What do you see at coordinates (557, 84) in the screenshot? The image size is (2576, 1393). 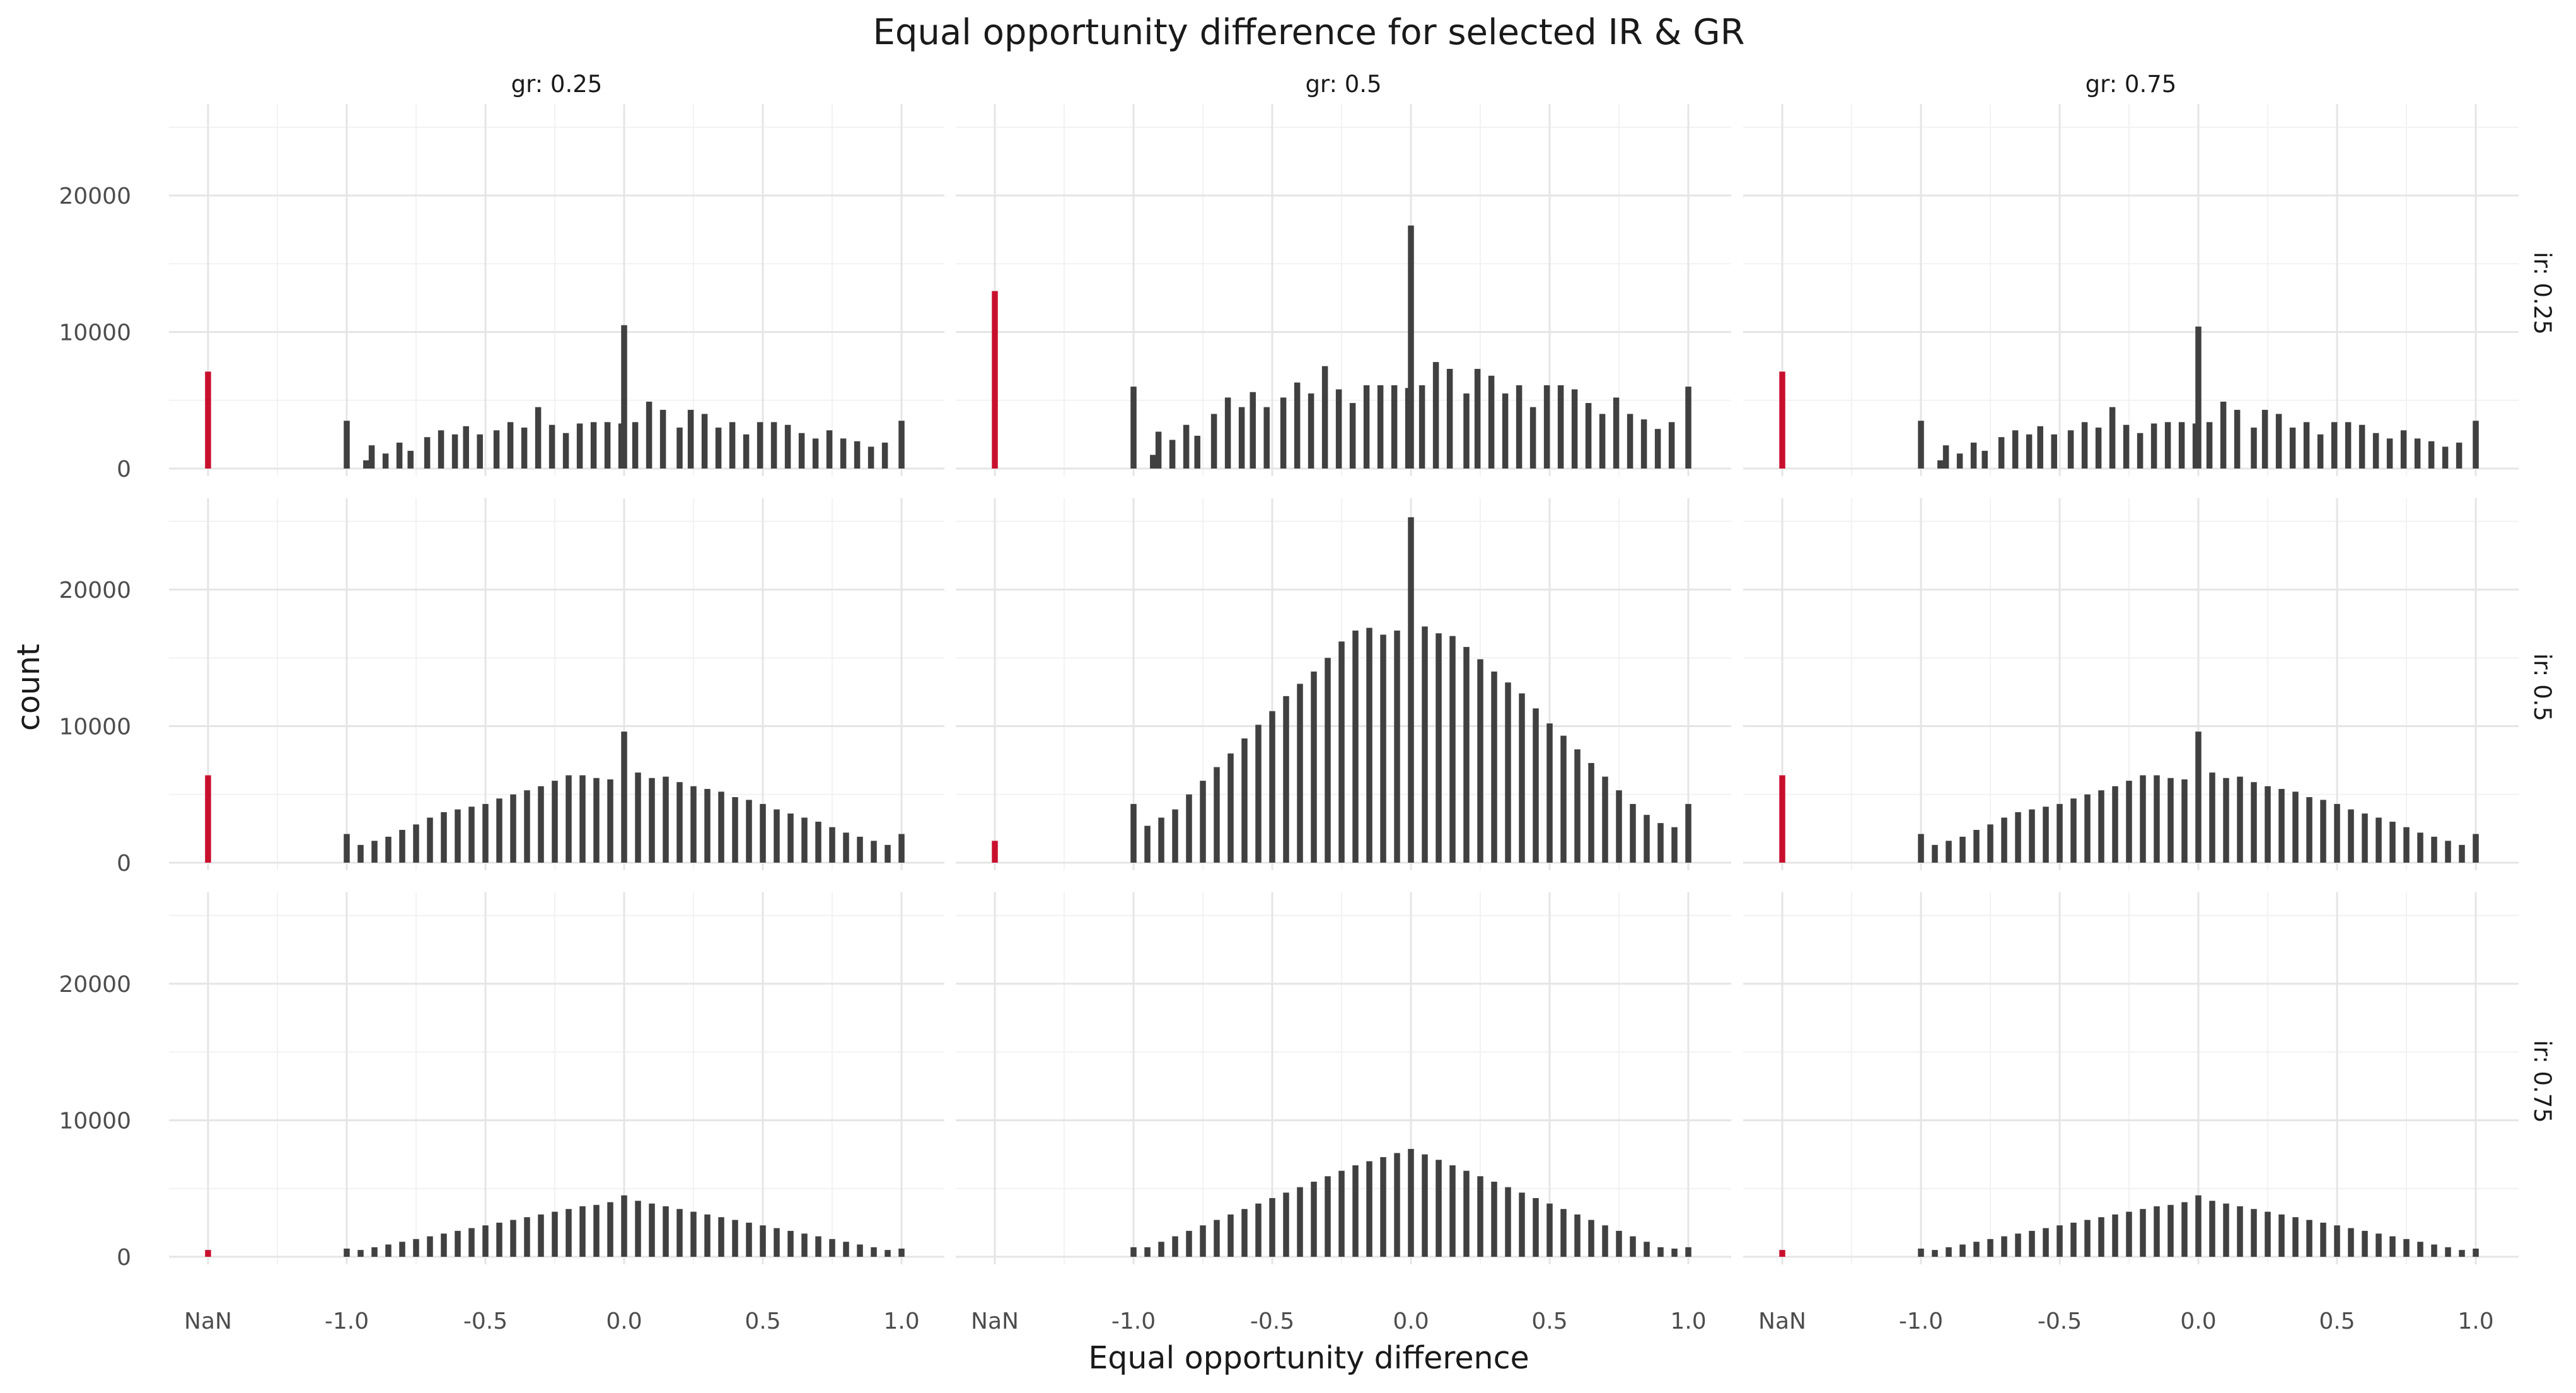 I see `column-facet-label: gr: 0.25` at bounding box center [557, 84].